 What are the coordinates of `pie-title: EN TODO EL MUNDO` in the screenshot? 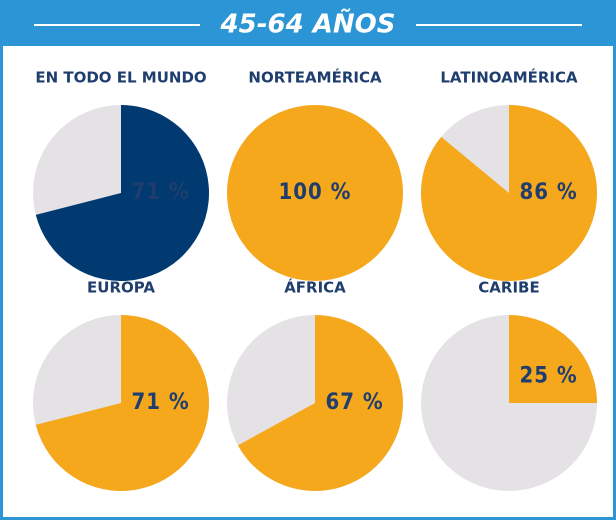 It's located at (120, 78).